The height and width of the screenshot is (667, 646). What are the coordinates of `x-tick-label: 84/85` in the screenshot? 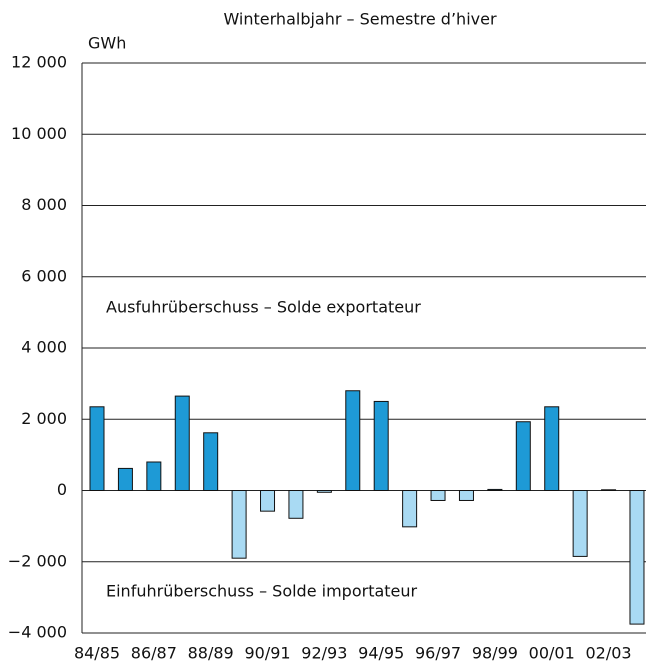 It's located at (97, 653).